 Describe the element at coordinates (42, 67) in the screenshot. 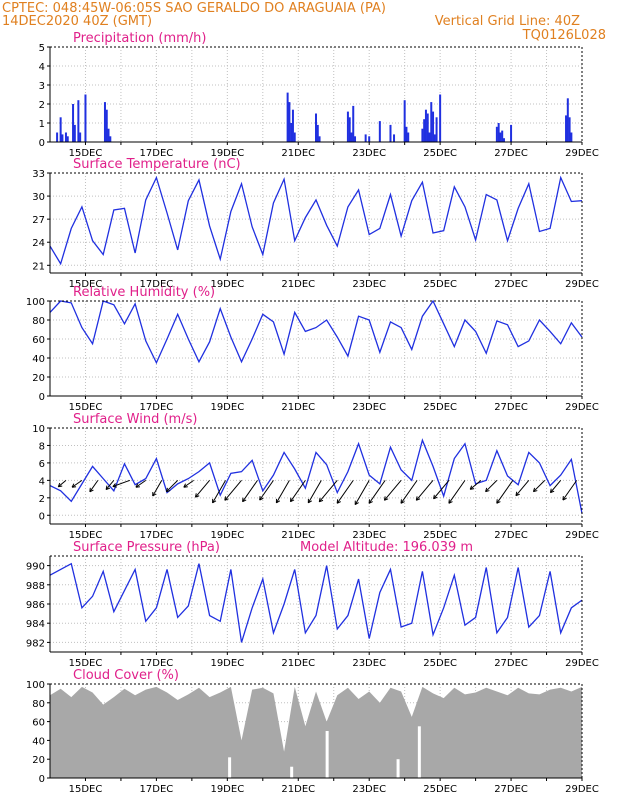

I see `y-tick-label: 4` at that location.